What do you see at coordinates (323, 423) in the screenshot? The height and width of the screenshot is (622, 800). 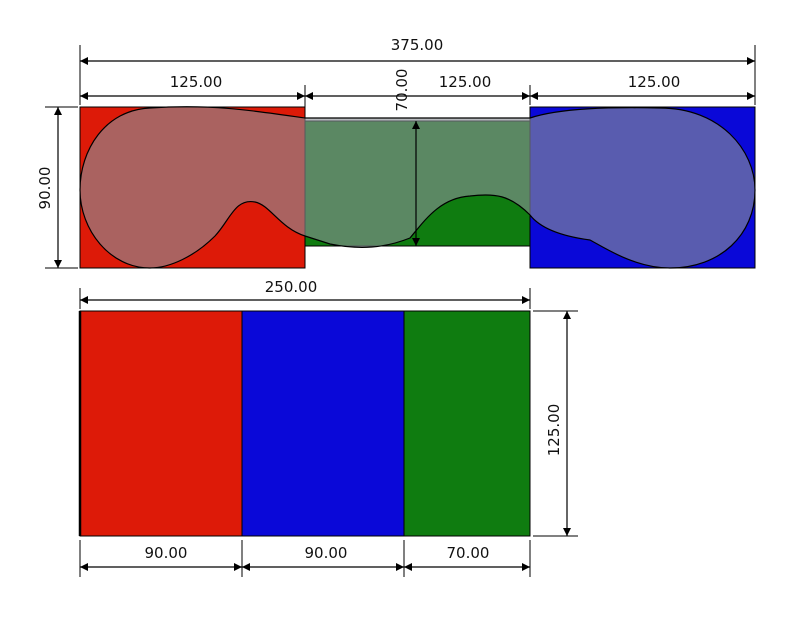 I see `bottom-blue-block` at bounding box center [323, 423].